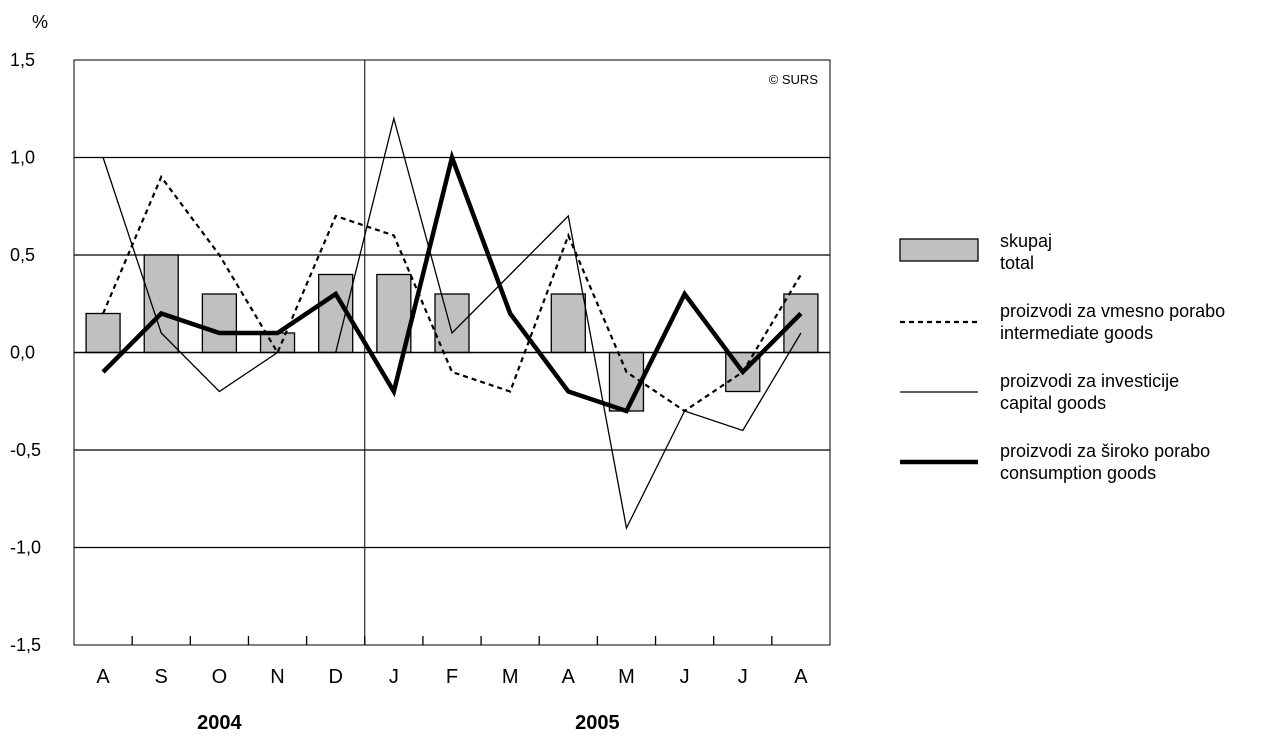 This screenshot has width=1270, height=737. What do you see at coordinates (22, 353) in the screenshot?
I see `y-tick-label: 0,0` at bounding box center [22, 353].